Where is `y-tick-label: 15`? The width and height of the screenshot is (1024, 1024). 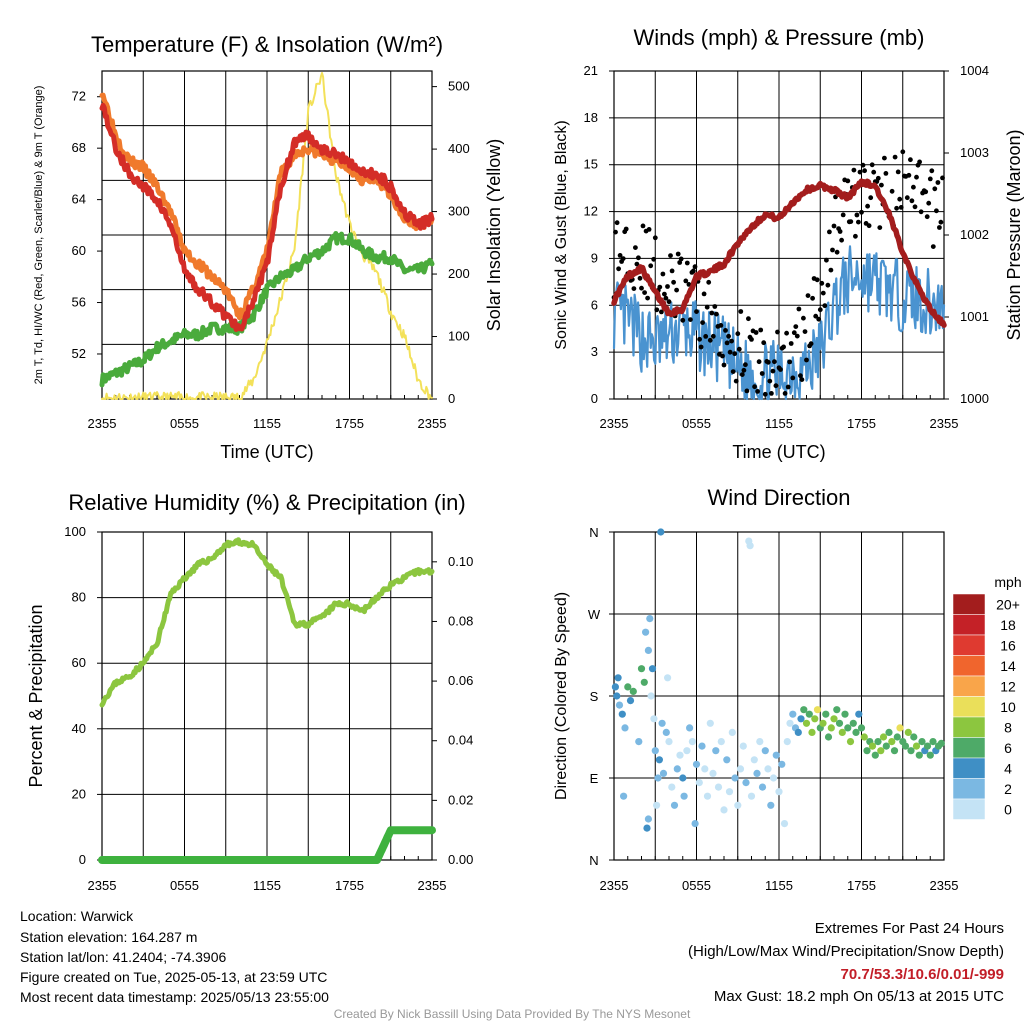 y-tick-label: 15 is located at coordinates (591, 164).